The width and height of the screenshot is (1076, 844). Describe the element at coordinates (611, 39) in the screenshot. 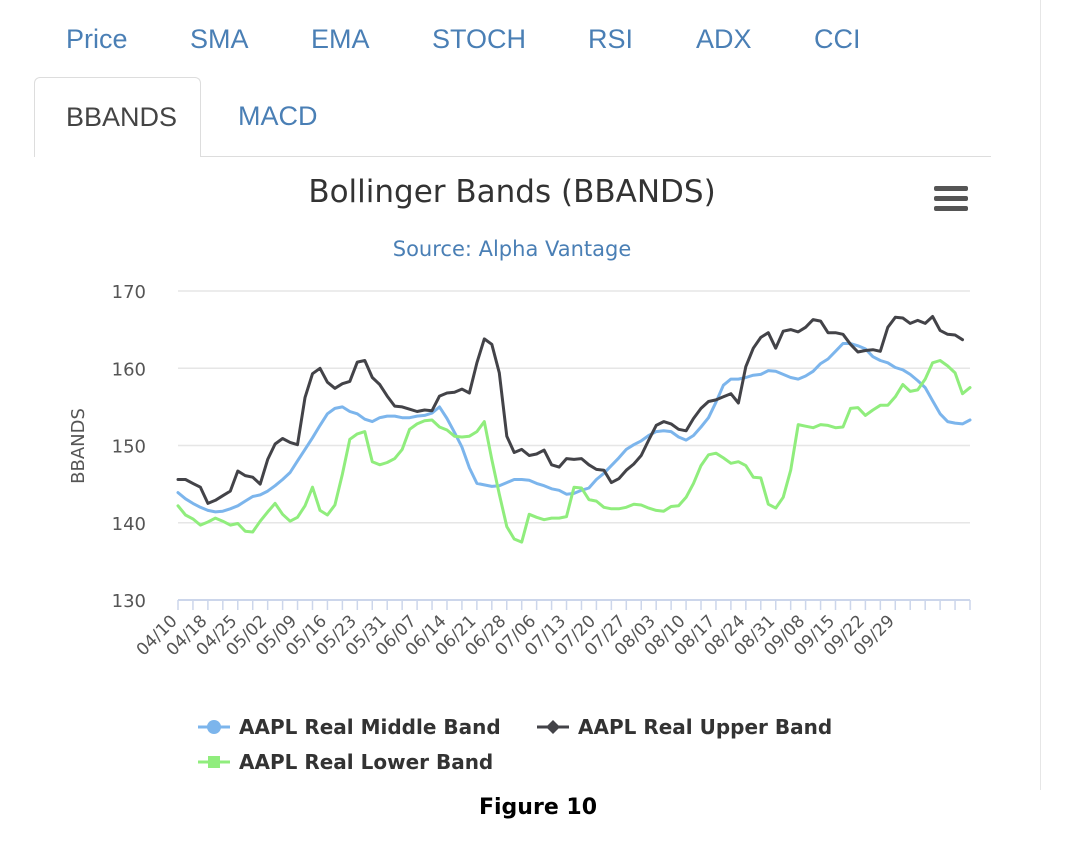

I see `tab-rsi: RSI` at that location.